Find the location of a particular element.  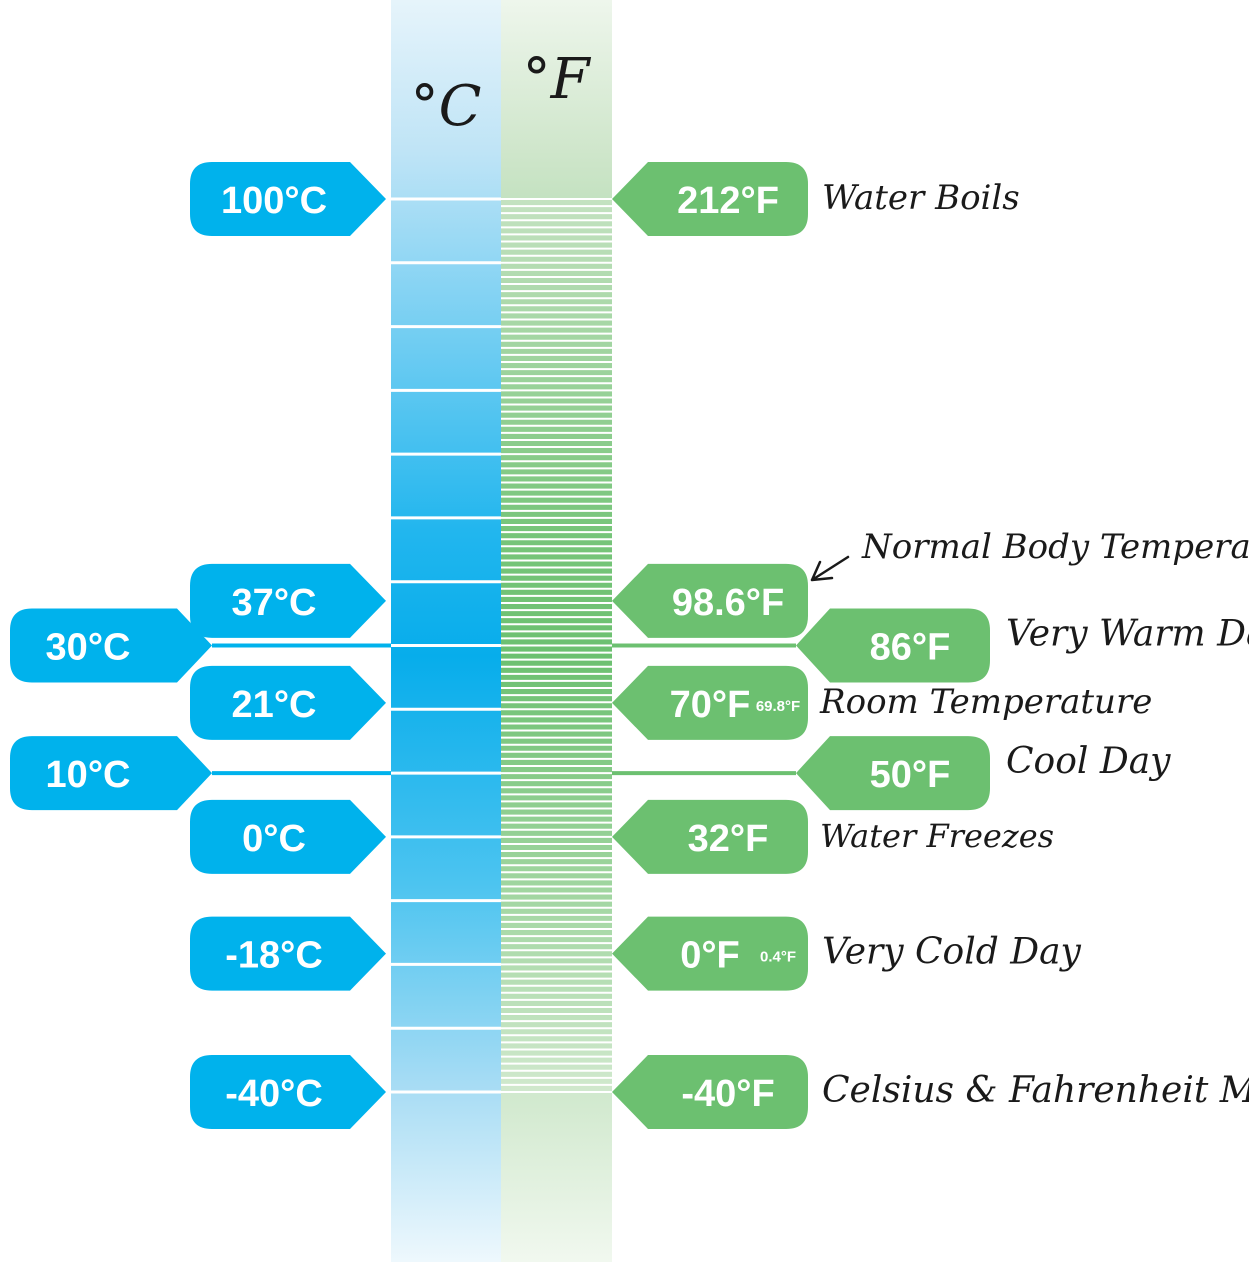

temperature-marker: 100°C 212°F Water Boils is located at coordinates (605, 199).